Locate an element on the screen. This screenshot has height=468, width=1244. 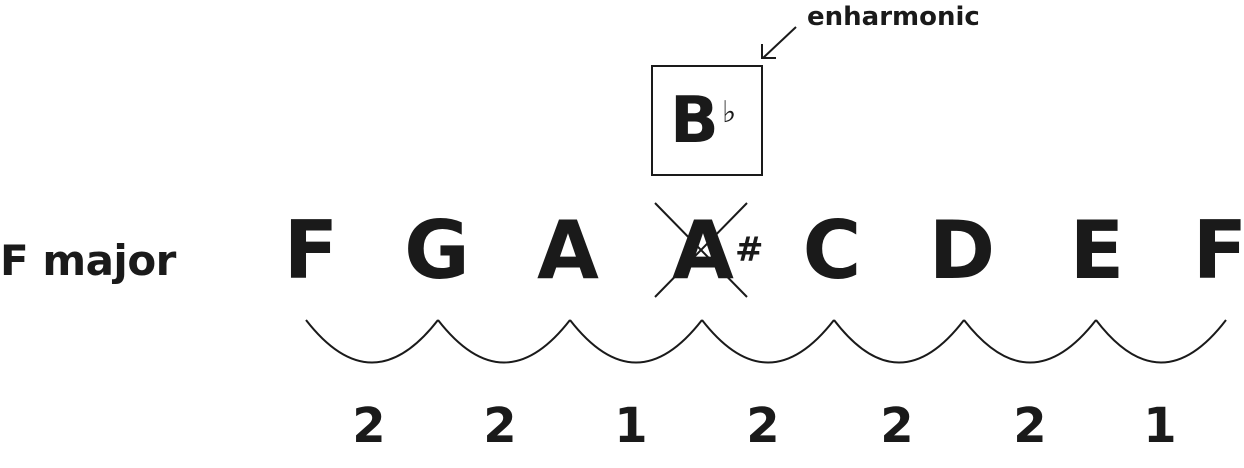
enharmonic-note: B is located at coordinates (694, 121).